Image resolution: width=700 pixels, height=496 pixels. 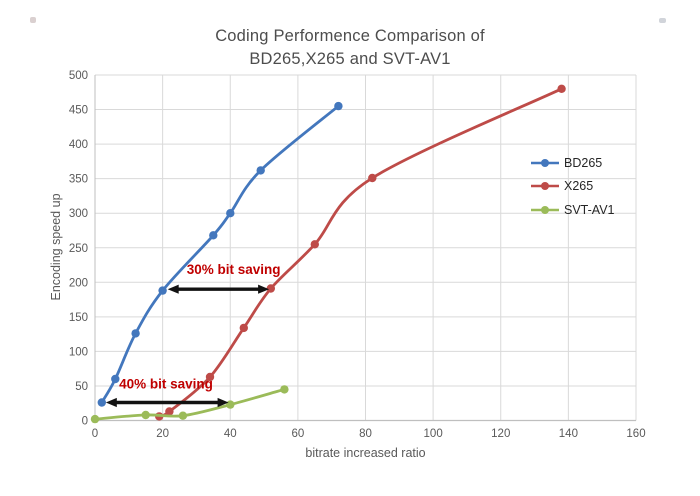 I want to click on series-svt-av1, so click(x=189, y=404).